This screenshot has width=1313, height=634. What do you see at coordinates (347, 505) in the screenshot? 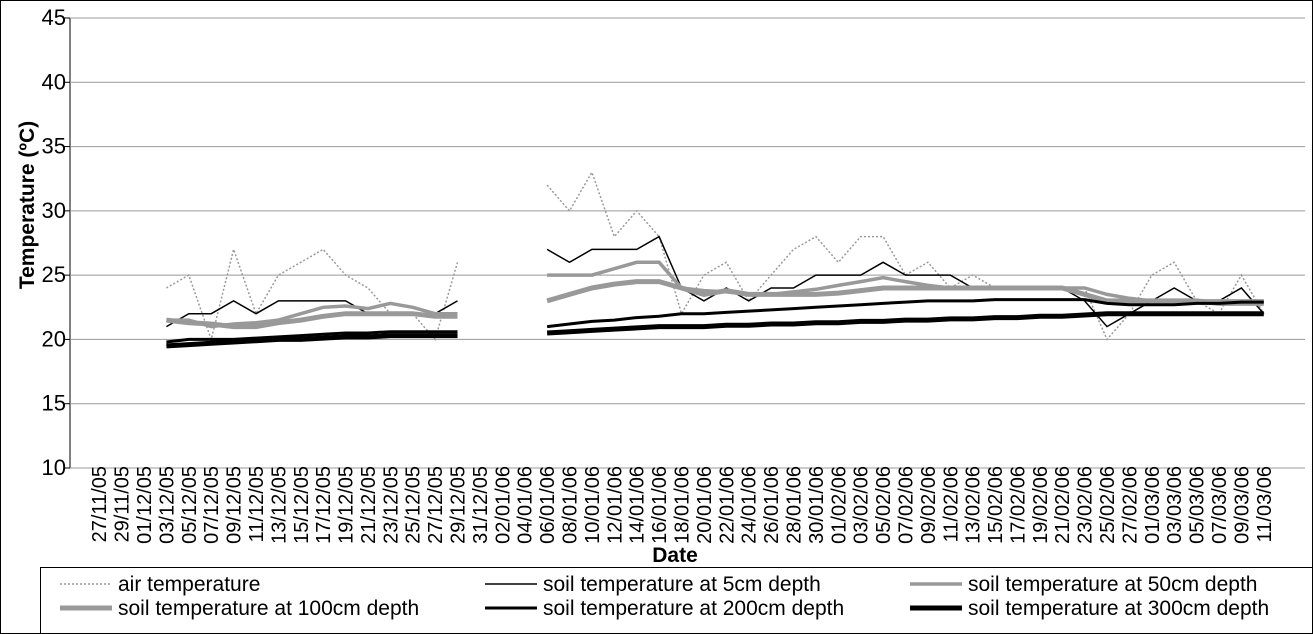
I see `x-tick-label: 19/12/05` at bounding box center [347, 505].